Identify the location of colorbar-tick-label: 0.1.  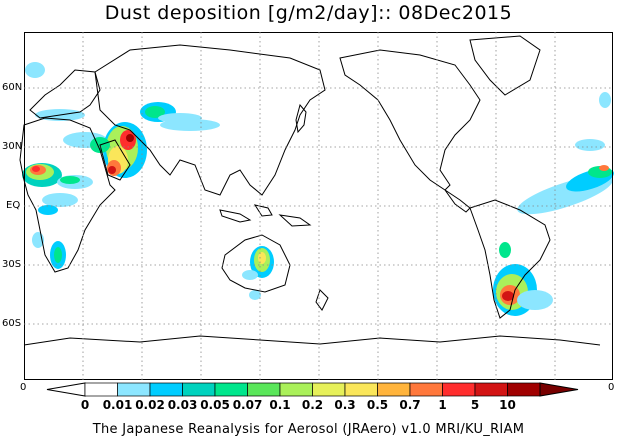
(280, 405).